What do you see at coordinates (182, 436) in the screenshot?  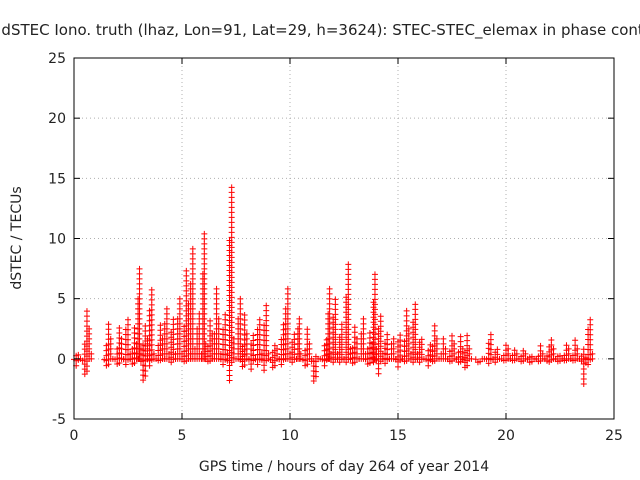 I see `x-tick-label: 5` at bounding box center [182, 436].